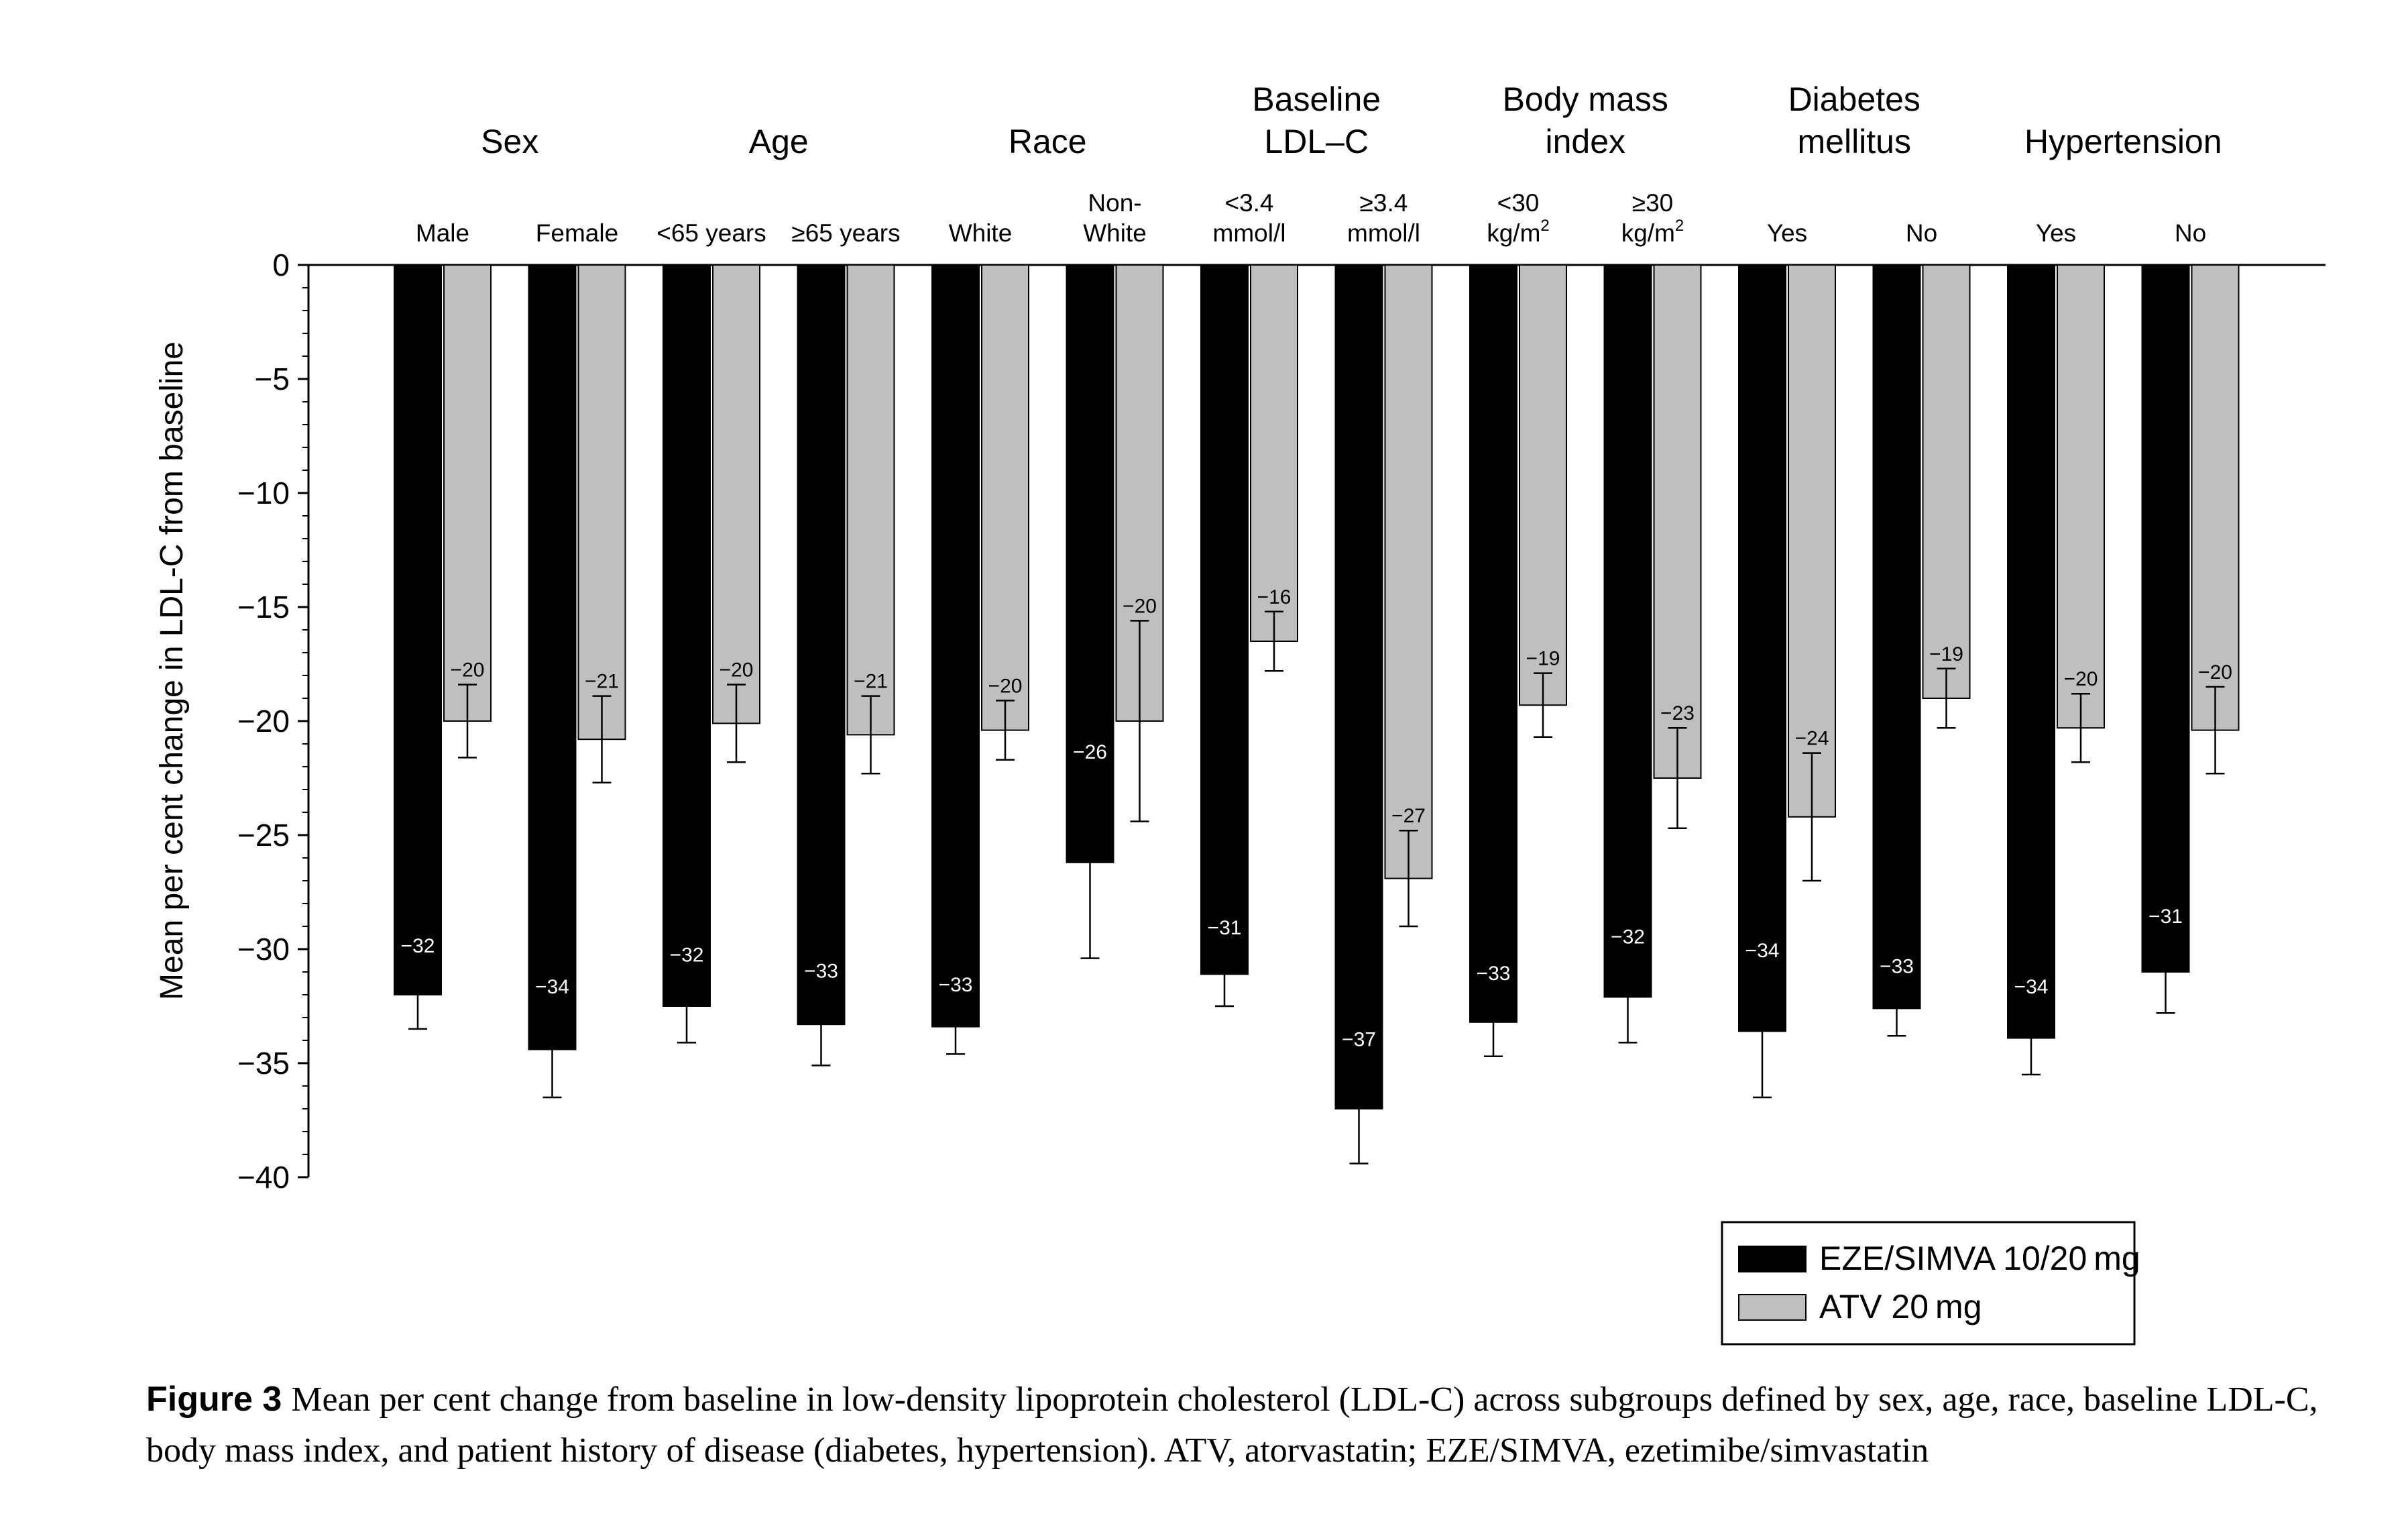  Describe the element at coordinates (263, 722) in the screenshot. I see `y-tick-label: −20` at that location.